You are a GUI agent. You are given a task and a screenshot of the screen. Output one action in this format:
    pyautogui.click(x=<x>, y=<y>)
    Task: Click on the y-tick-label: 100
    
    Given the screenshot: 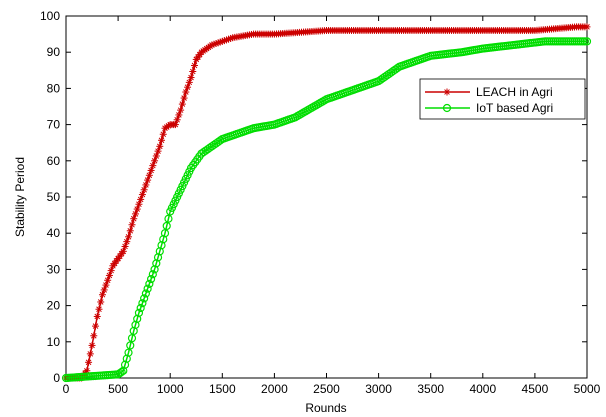 What is the action you would take?
    pyautogui.click(x=50, y=16)
    